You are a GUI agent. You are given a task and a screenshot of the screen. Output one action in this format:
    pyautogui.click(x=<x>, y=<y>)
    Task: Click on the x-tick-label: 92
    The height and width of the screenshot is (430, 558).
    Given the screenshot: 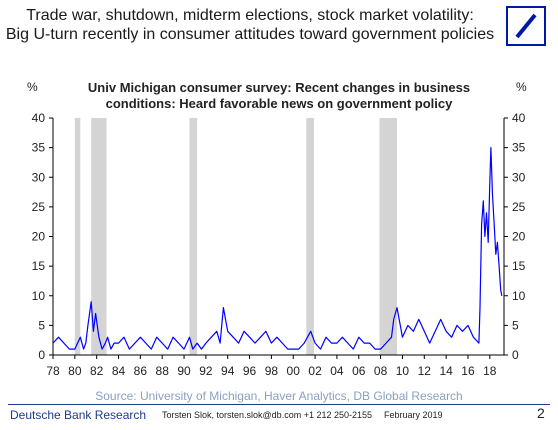 What is the action you would take?
    pyautogui.click(x=206, y=371)
    